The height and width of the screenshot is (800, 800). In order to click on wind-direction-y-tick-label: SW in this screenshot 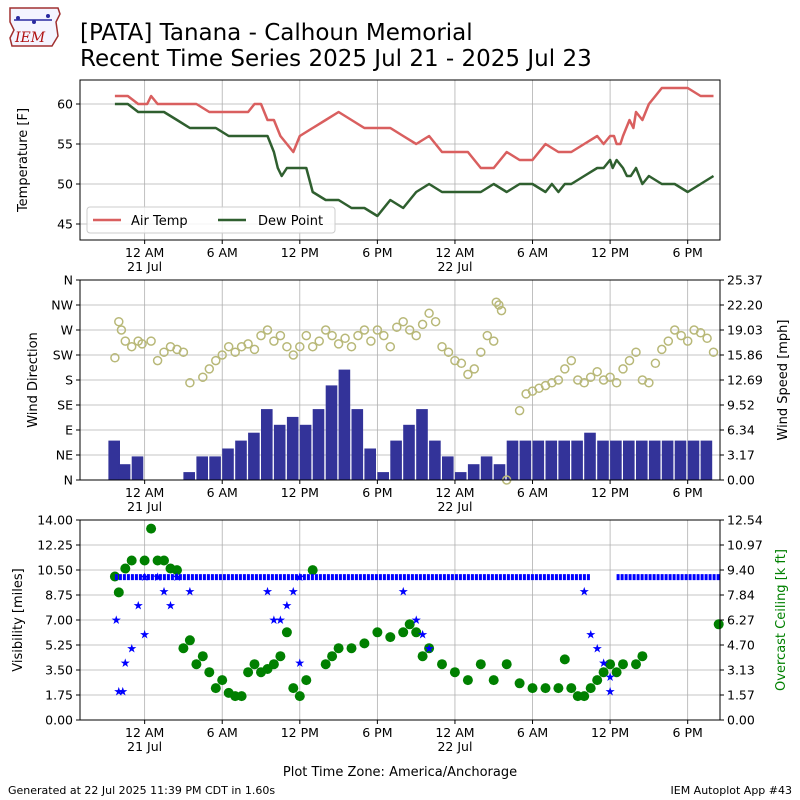, I will do `click(63, 355)`.